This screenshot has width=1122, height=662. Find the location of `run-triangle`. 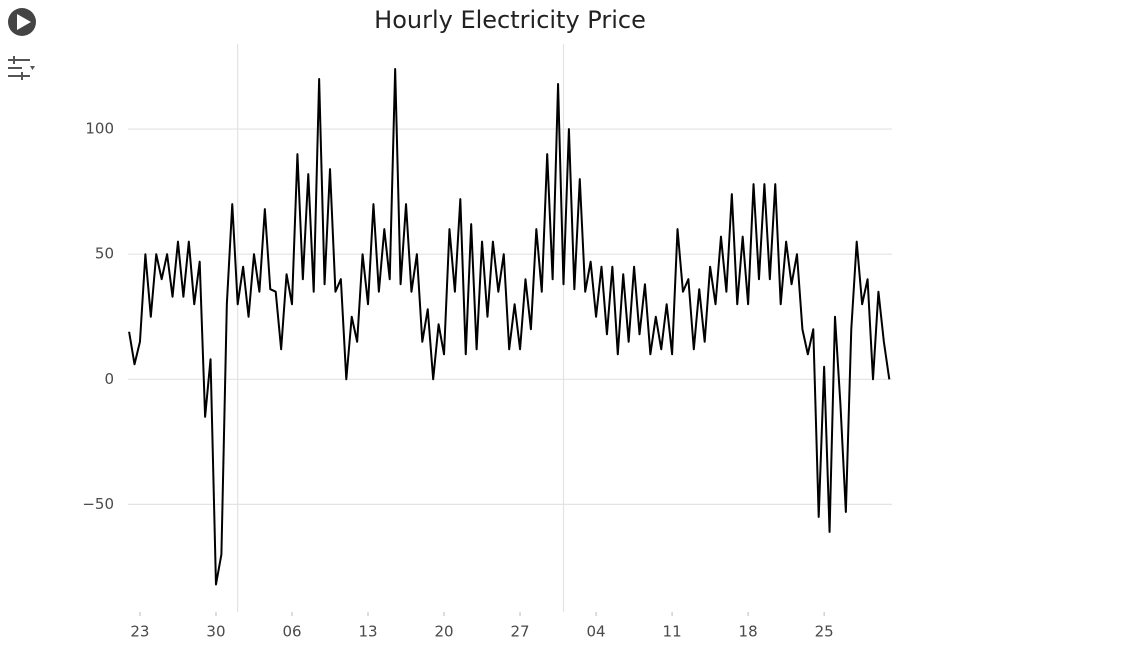

run-triangle is located at coordinates (24, 22).